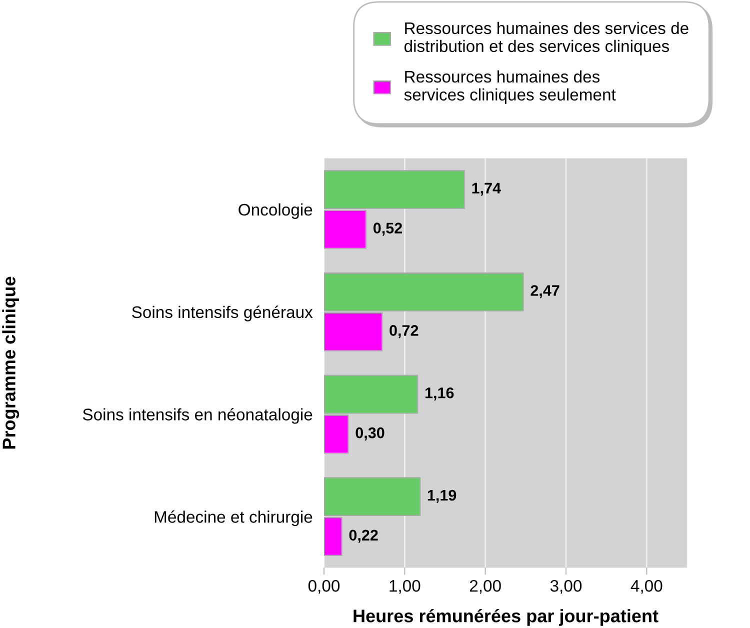 Image resolution: width=750 pixels, height=628 pixels. Describe the element at coordinates (197, 416) in the screenshot. I see `y-tick-label: Soins intensifs en néonatalogie` at that location.